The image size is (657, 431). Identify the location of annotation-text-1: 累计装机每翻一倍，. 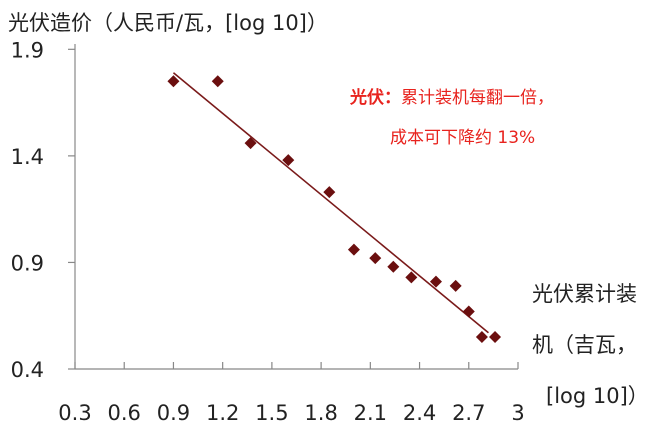
(477, 98).